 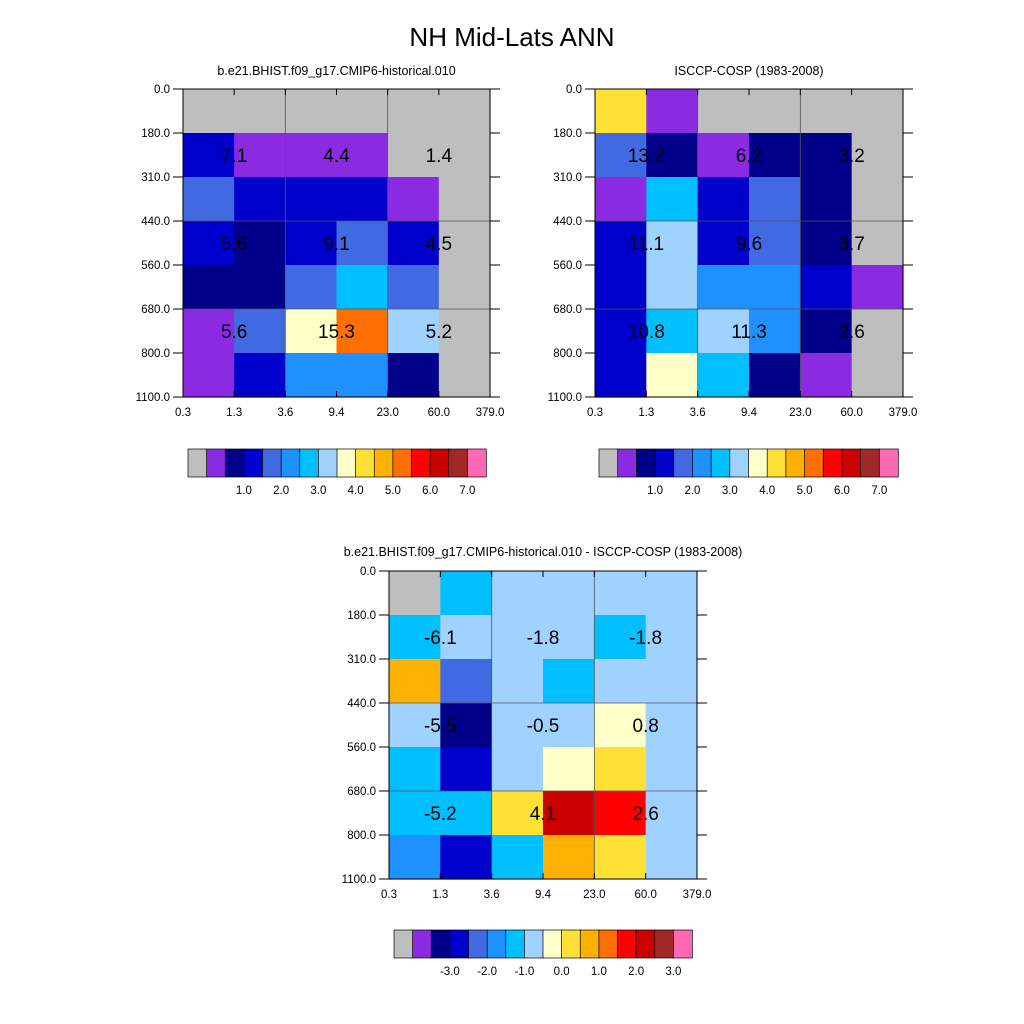 I want to click on data-label: 5.6, so click(x=234, y=244).